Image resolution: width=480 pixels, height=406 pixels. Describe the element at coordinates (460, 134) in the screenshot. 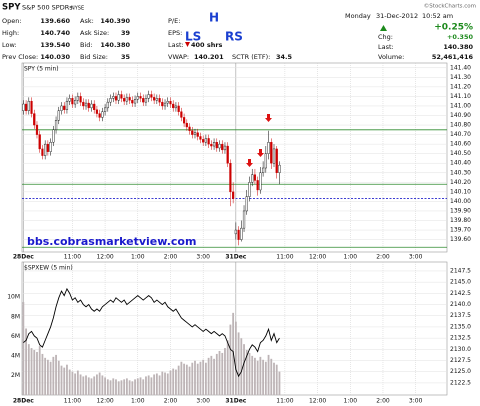

I see `y-tick-label: 140.70` at that location.